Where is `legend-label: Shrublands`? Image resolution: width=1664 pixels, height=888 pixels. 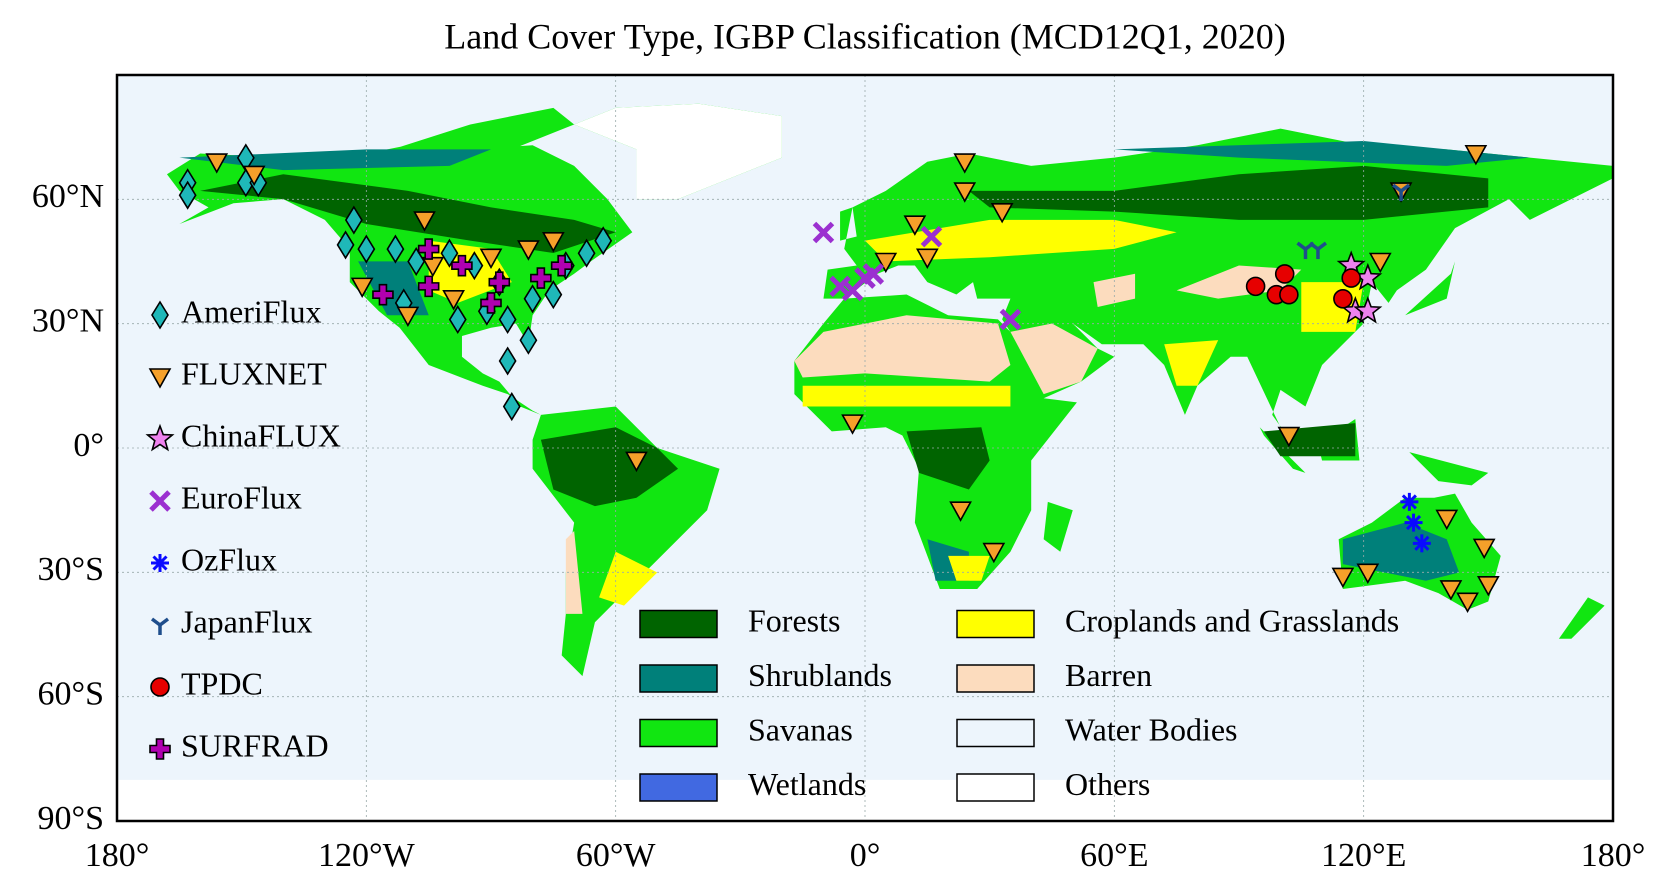 legend-label: Shrublands is located at coordinates (820, 675).